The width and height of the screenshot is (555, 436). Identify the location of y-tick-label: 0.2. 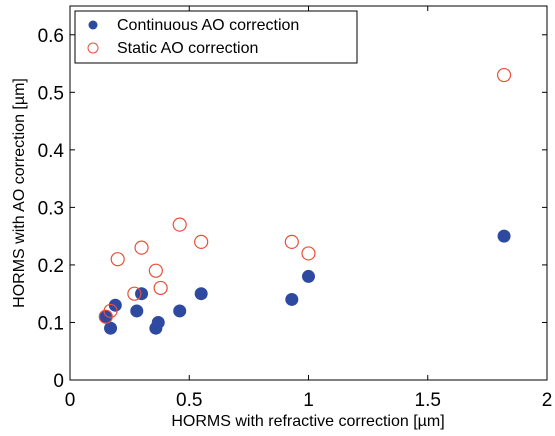
(51, 266).